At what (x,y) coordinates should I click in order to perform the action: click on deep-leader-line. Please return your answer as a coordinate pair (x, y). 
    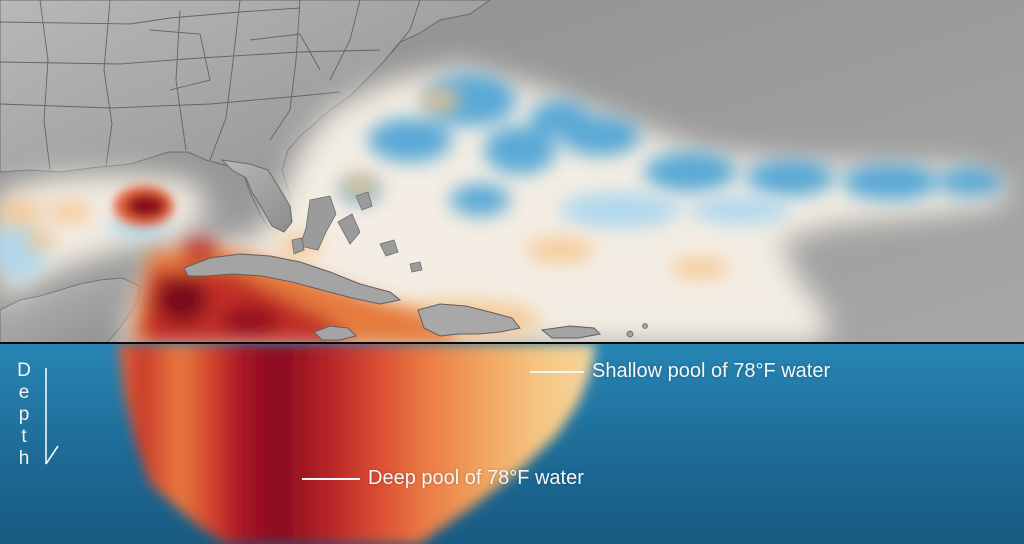
    Looking at the image, I should click on (331, 478).